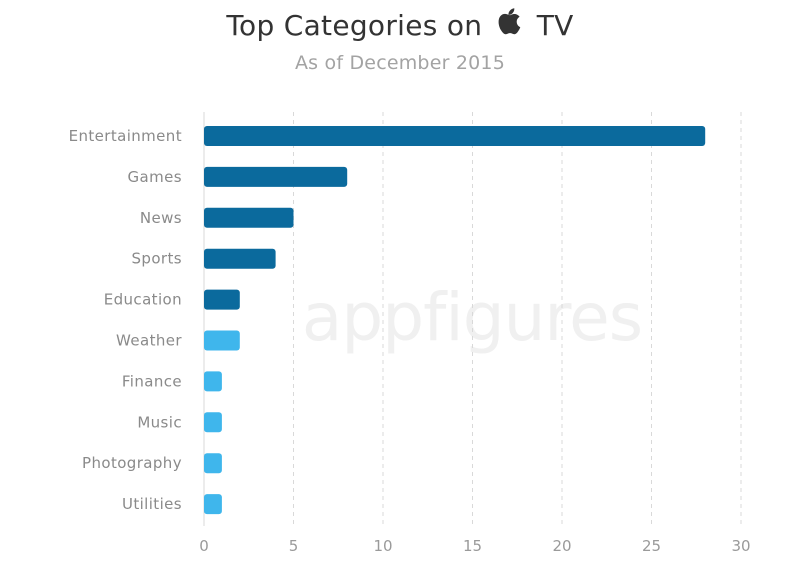 Image resolution: width=800 pixels, height=568 pixels. I want to click on bar-music, so click(213, 422).